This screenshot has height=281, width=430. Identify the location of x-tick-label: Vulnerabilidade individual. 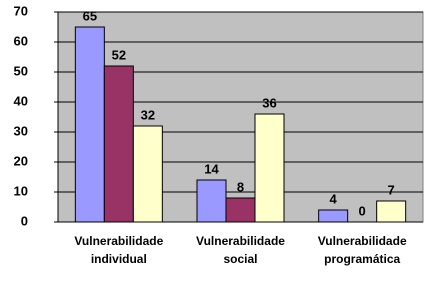
(118, 250).